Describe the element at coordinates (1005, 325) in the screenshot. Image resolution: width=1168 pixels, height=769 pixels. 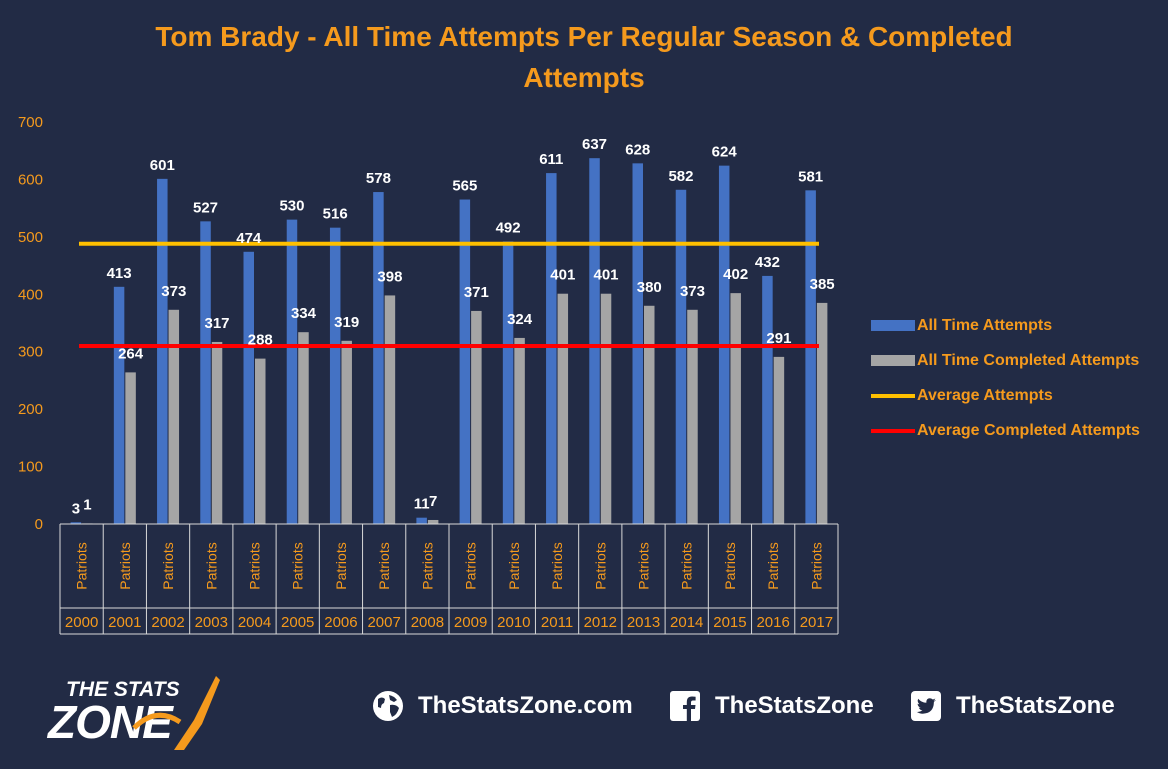
I see `legend-item: All Time Attempts` at that location.